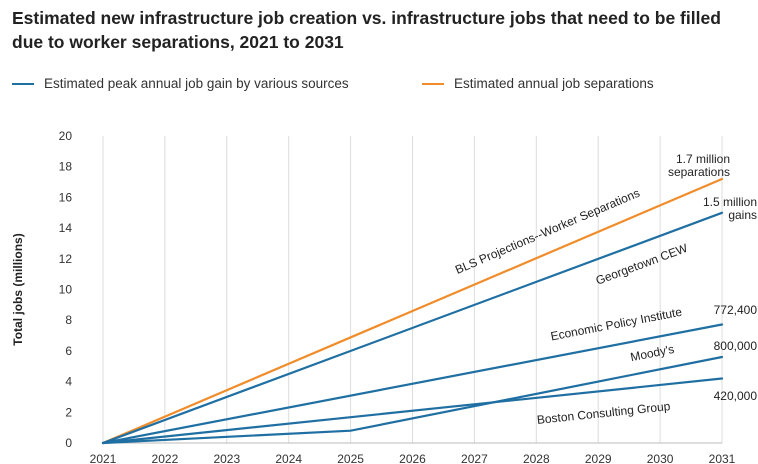  What do you see at coordinates (433, 83) in the screenshot?
I see `legend-swatch-separations` at bounding box center [433, 83].